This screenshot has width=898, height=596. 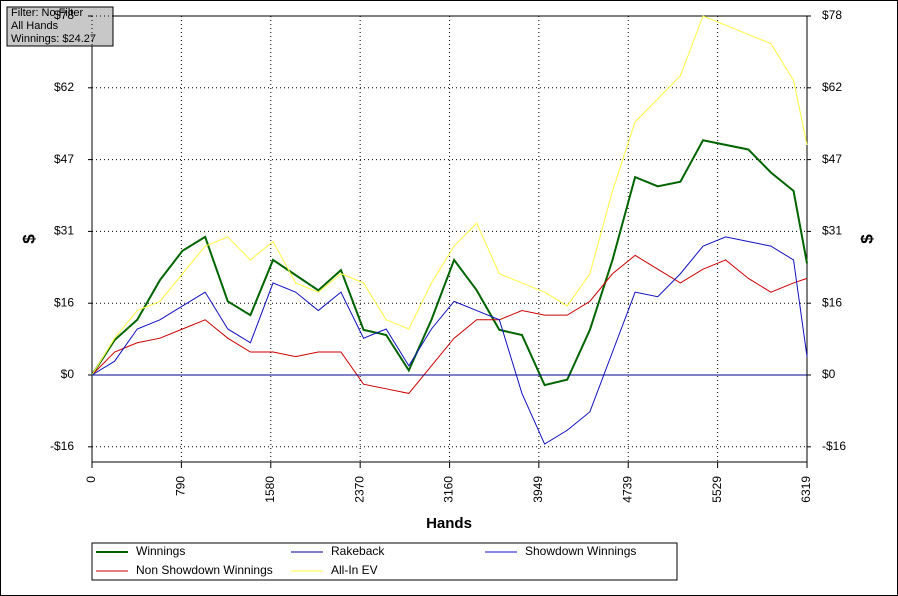 What do you see at coordinates (806, 489) in the screenshot?
I see `x-tick-label: 6319` at bounding box center [806, 489].